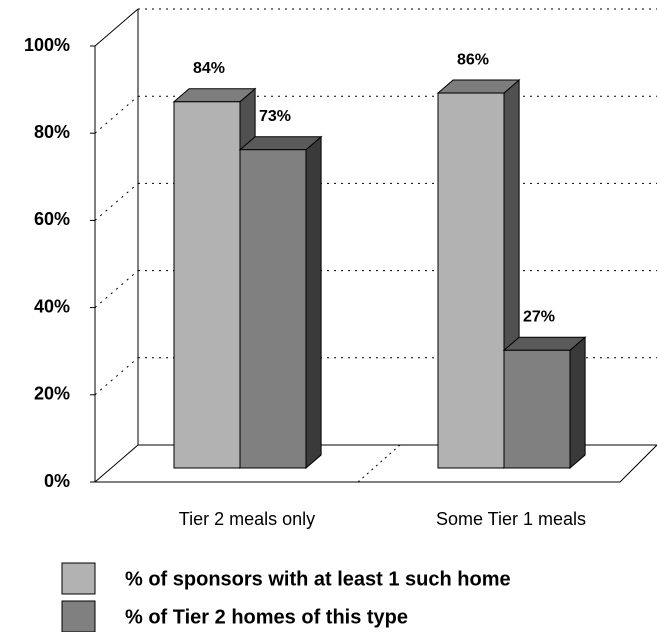 The height and width of the screenshot is (632, 657). I want to click on y-tick-label: 40%, so click(52, 306).